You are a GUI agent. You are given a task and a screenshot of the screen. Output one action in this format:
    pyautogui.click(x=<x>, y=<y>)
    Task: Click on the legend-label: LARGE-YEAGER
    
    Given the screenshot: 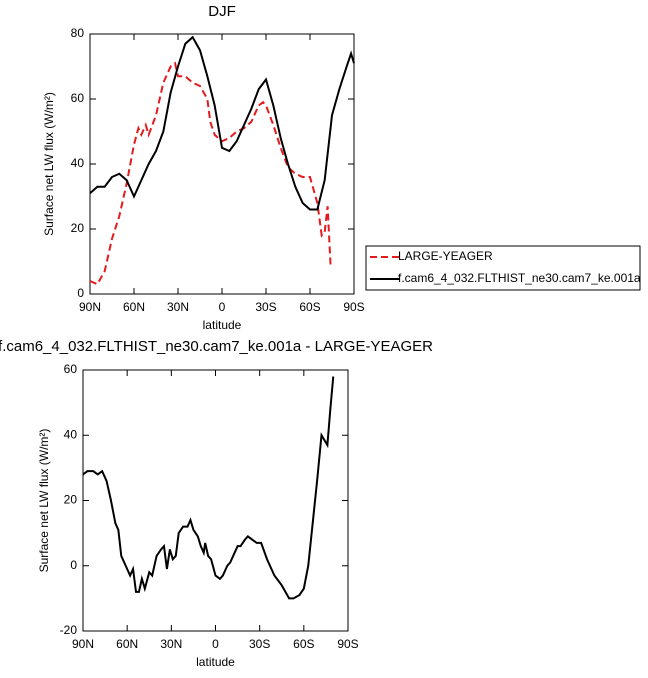 What is the action you would take?
    pyautogui.click(x=445, y=256)
    